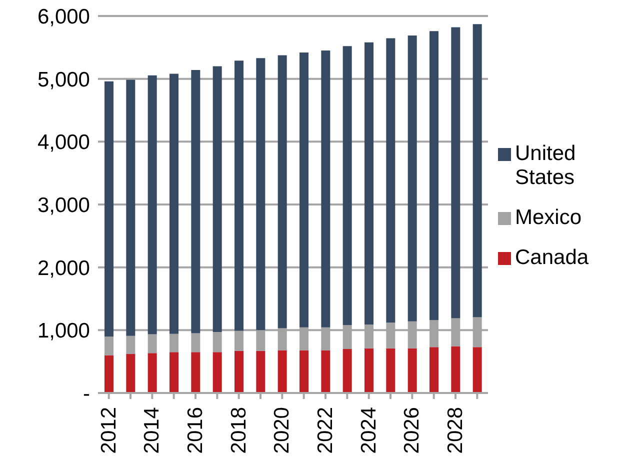 The image size is (629, 472). What do you see at coordinates (63, 205) in the screenshot?
I see `y-tick-label: 3,000` at bounding box center [63, 205].